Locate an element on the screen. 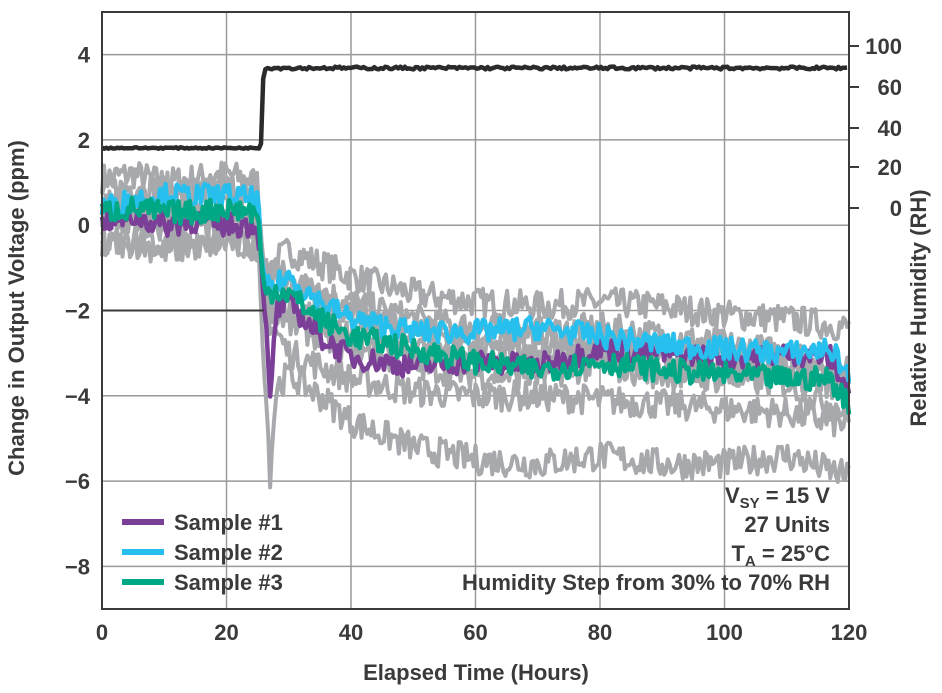 This screenshot has width=942, height=693. x-tick-label: 120 is located at coordinates (849, 632).